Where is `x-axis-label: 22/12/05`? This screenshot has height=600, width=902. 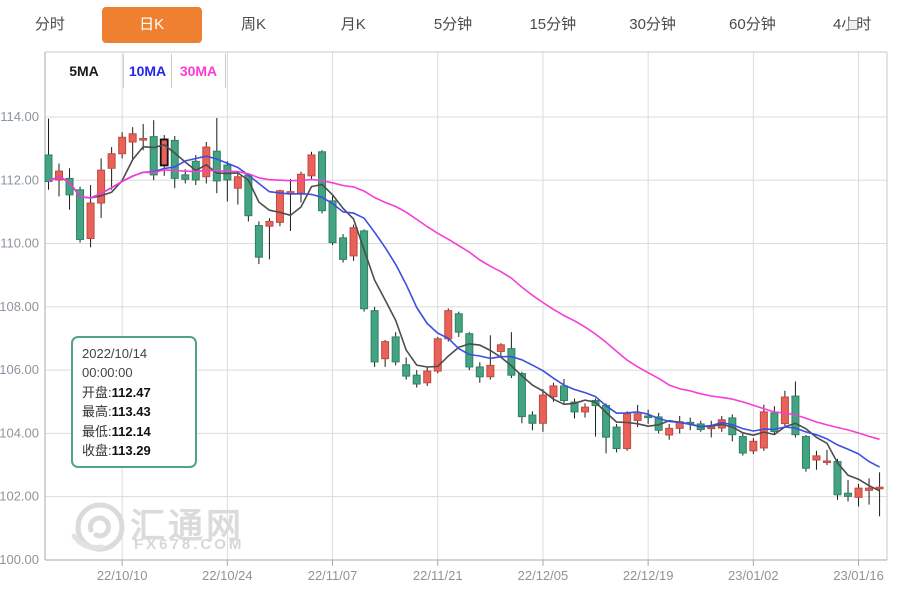 x-axis-label: 22/12/05 is located at coordinates (543, 575).